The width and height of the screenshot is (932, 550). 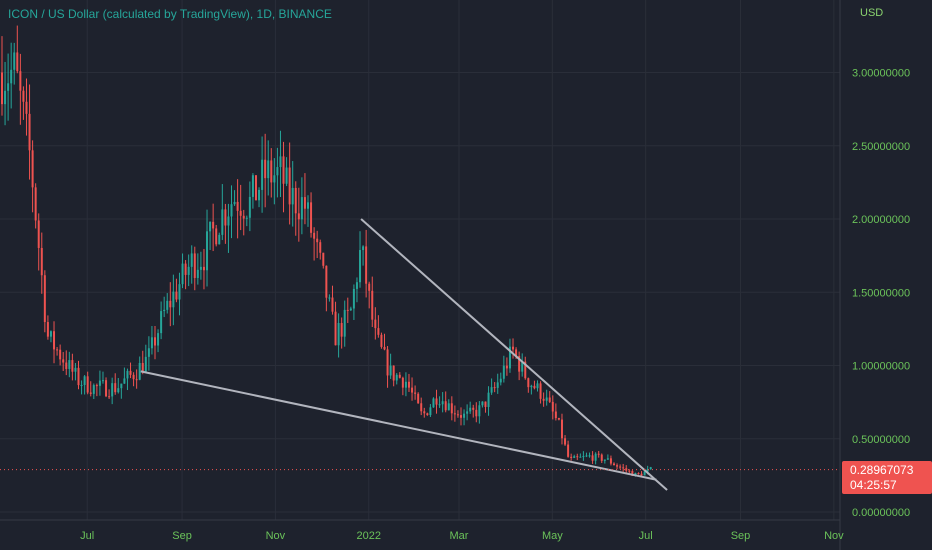 I want to click on x-tick-label: Mar, so click(x=459, y=536).